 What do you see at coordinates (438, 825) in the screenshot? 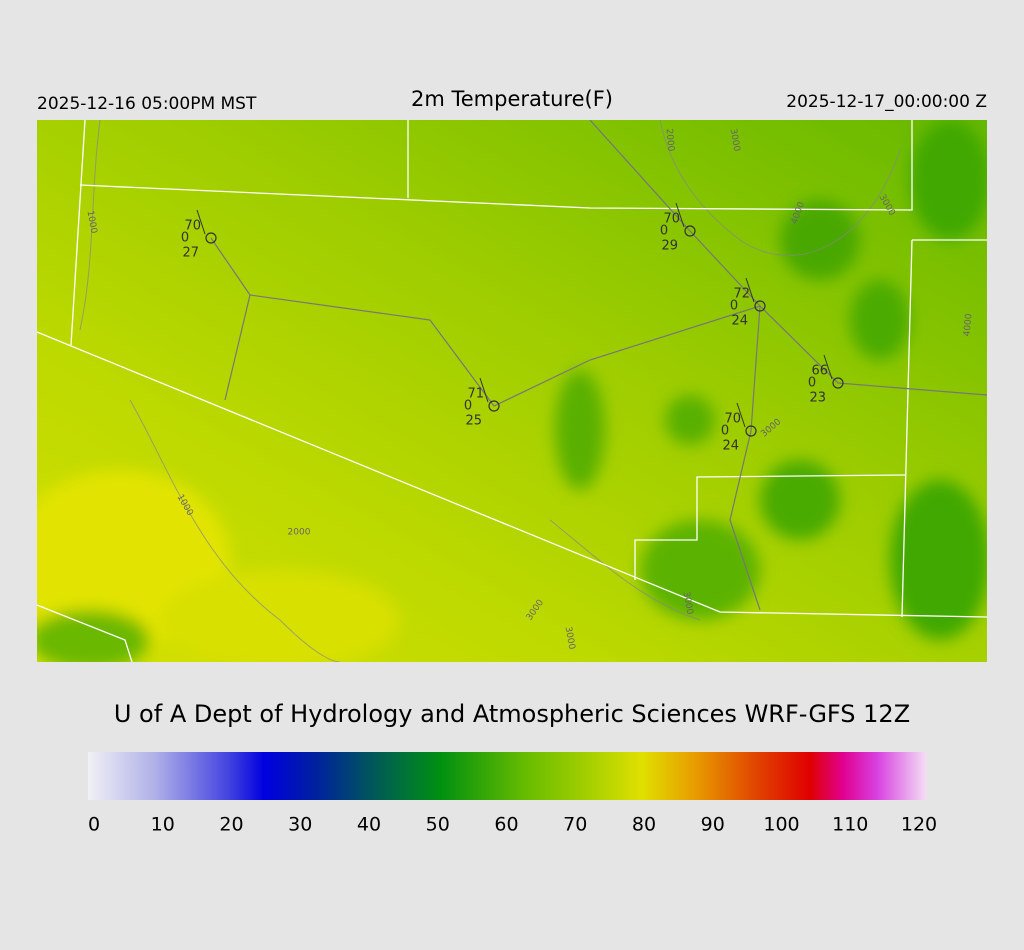
I see `colorbar-tick-label: 50` at bounding box center [438, 825].